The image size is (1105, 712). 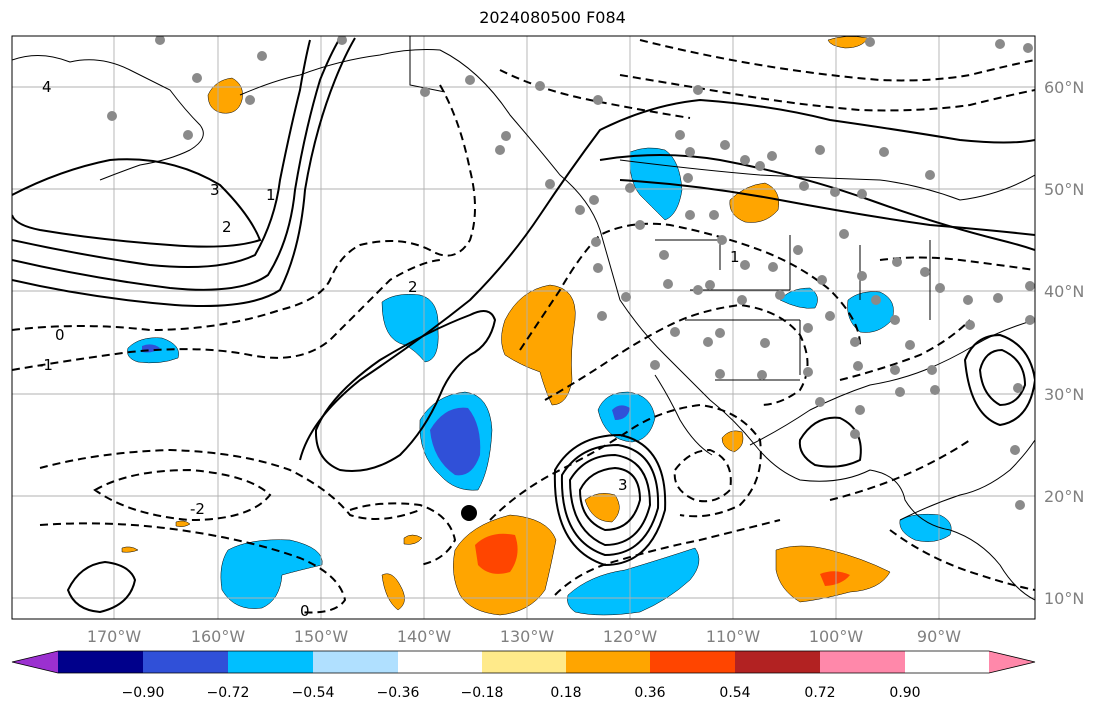 I want to click on lon-label: 90°W, so click(x=939, y=636).